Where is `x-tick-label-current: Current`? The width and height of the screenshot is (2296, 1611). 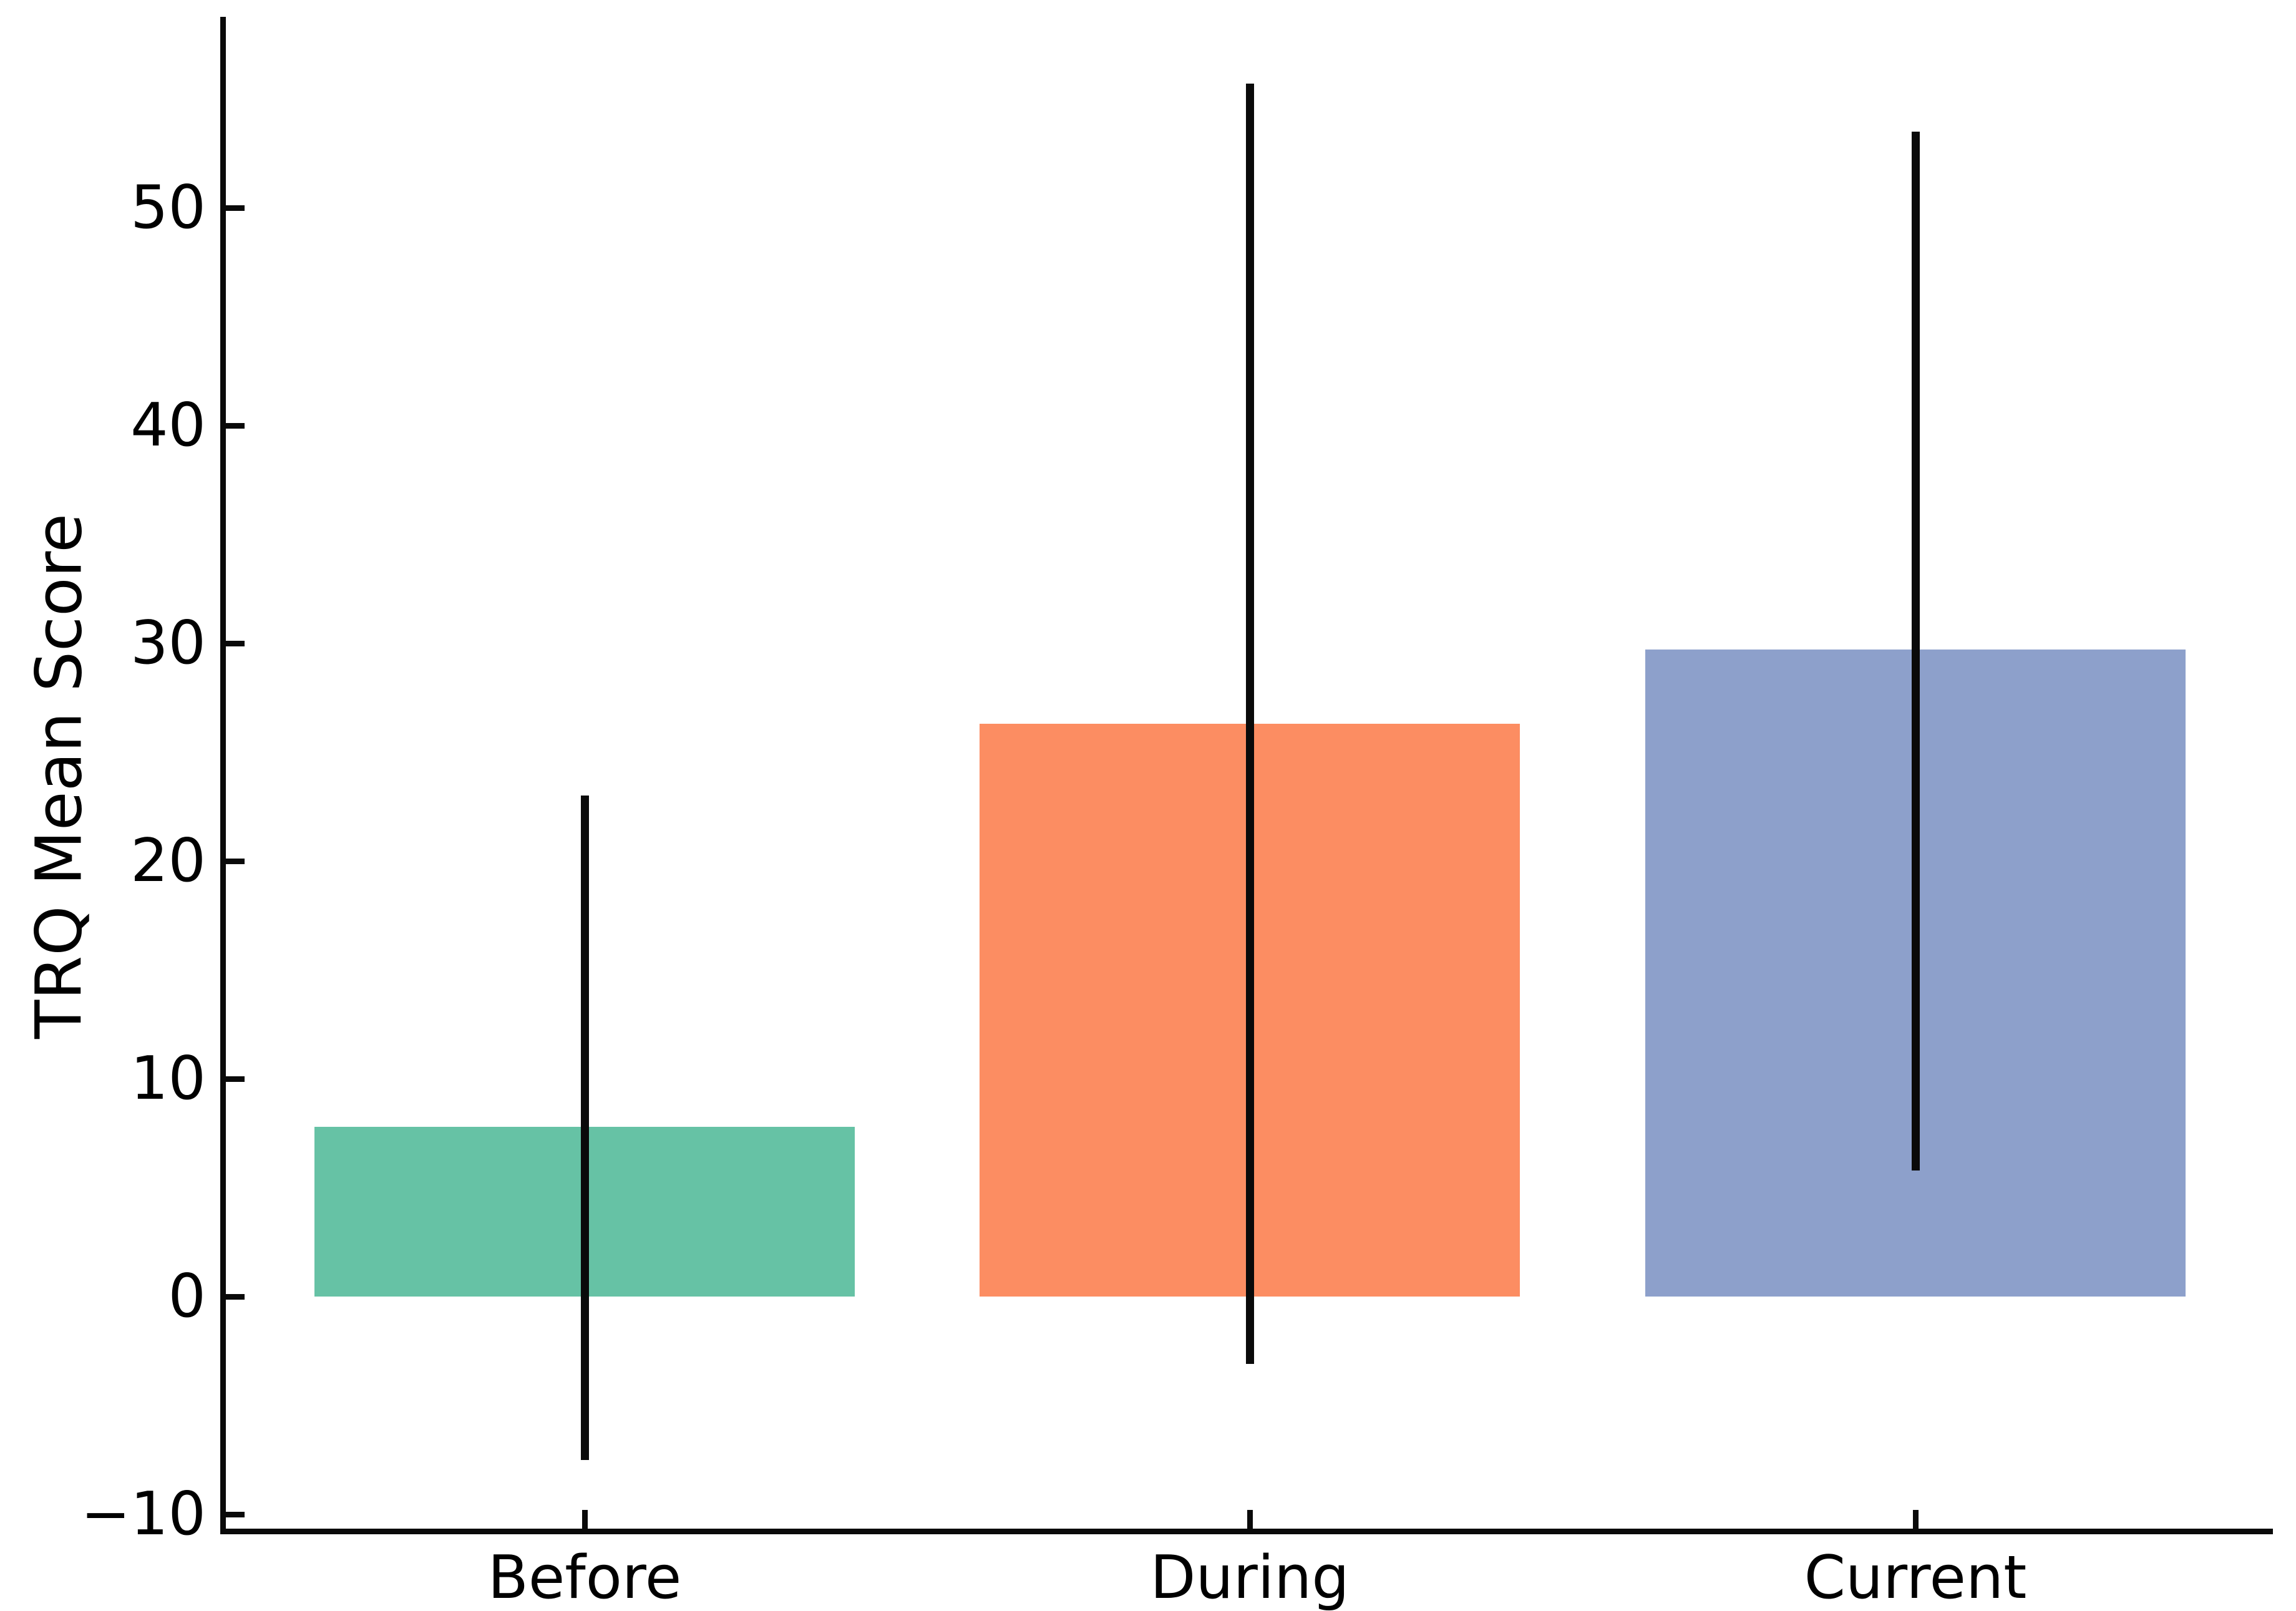 x-tick-label-current: Current is located at coordinates (1915, 1577).